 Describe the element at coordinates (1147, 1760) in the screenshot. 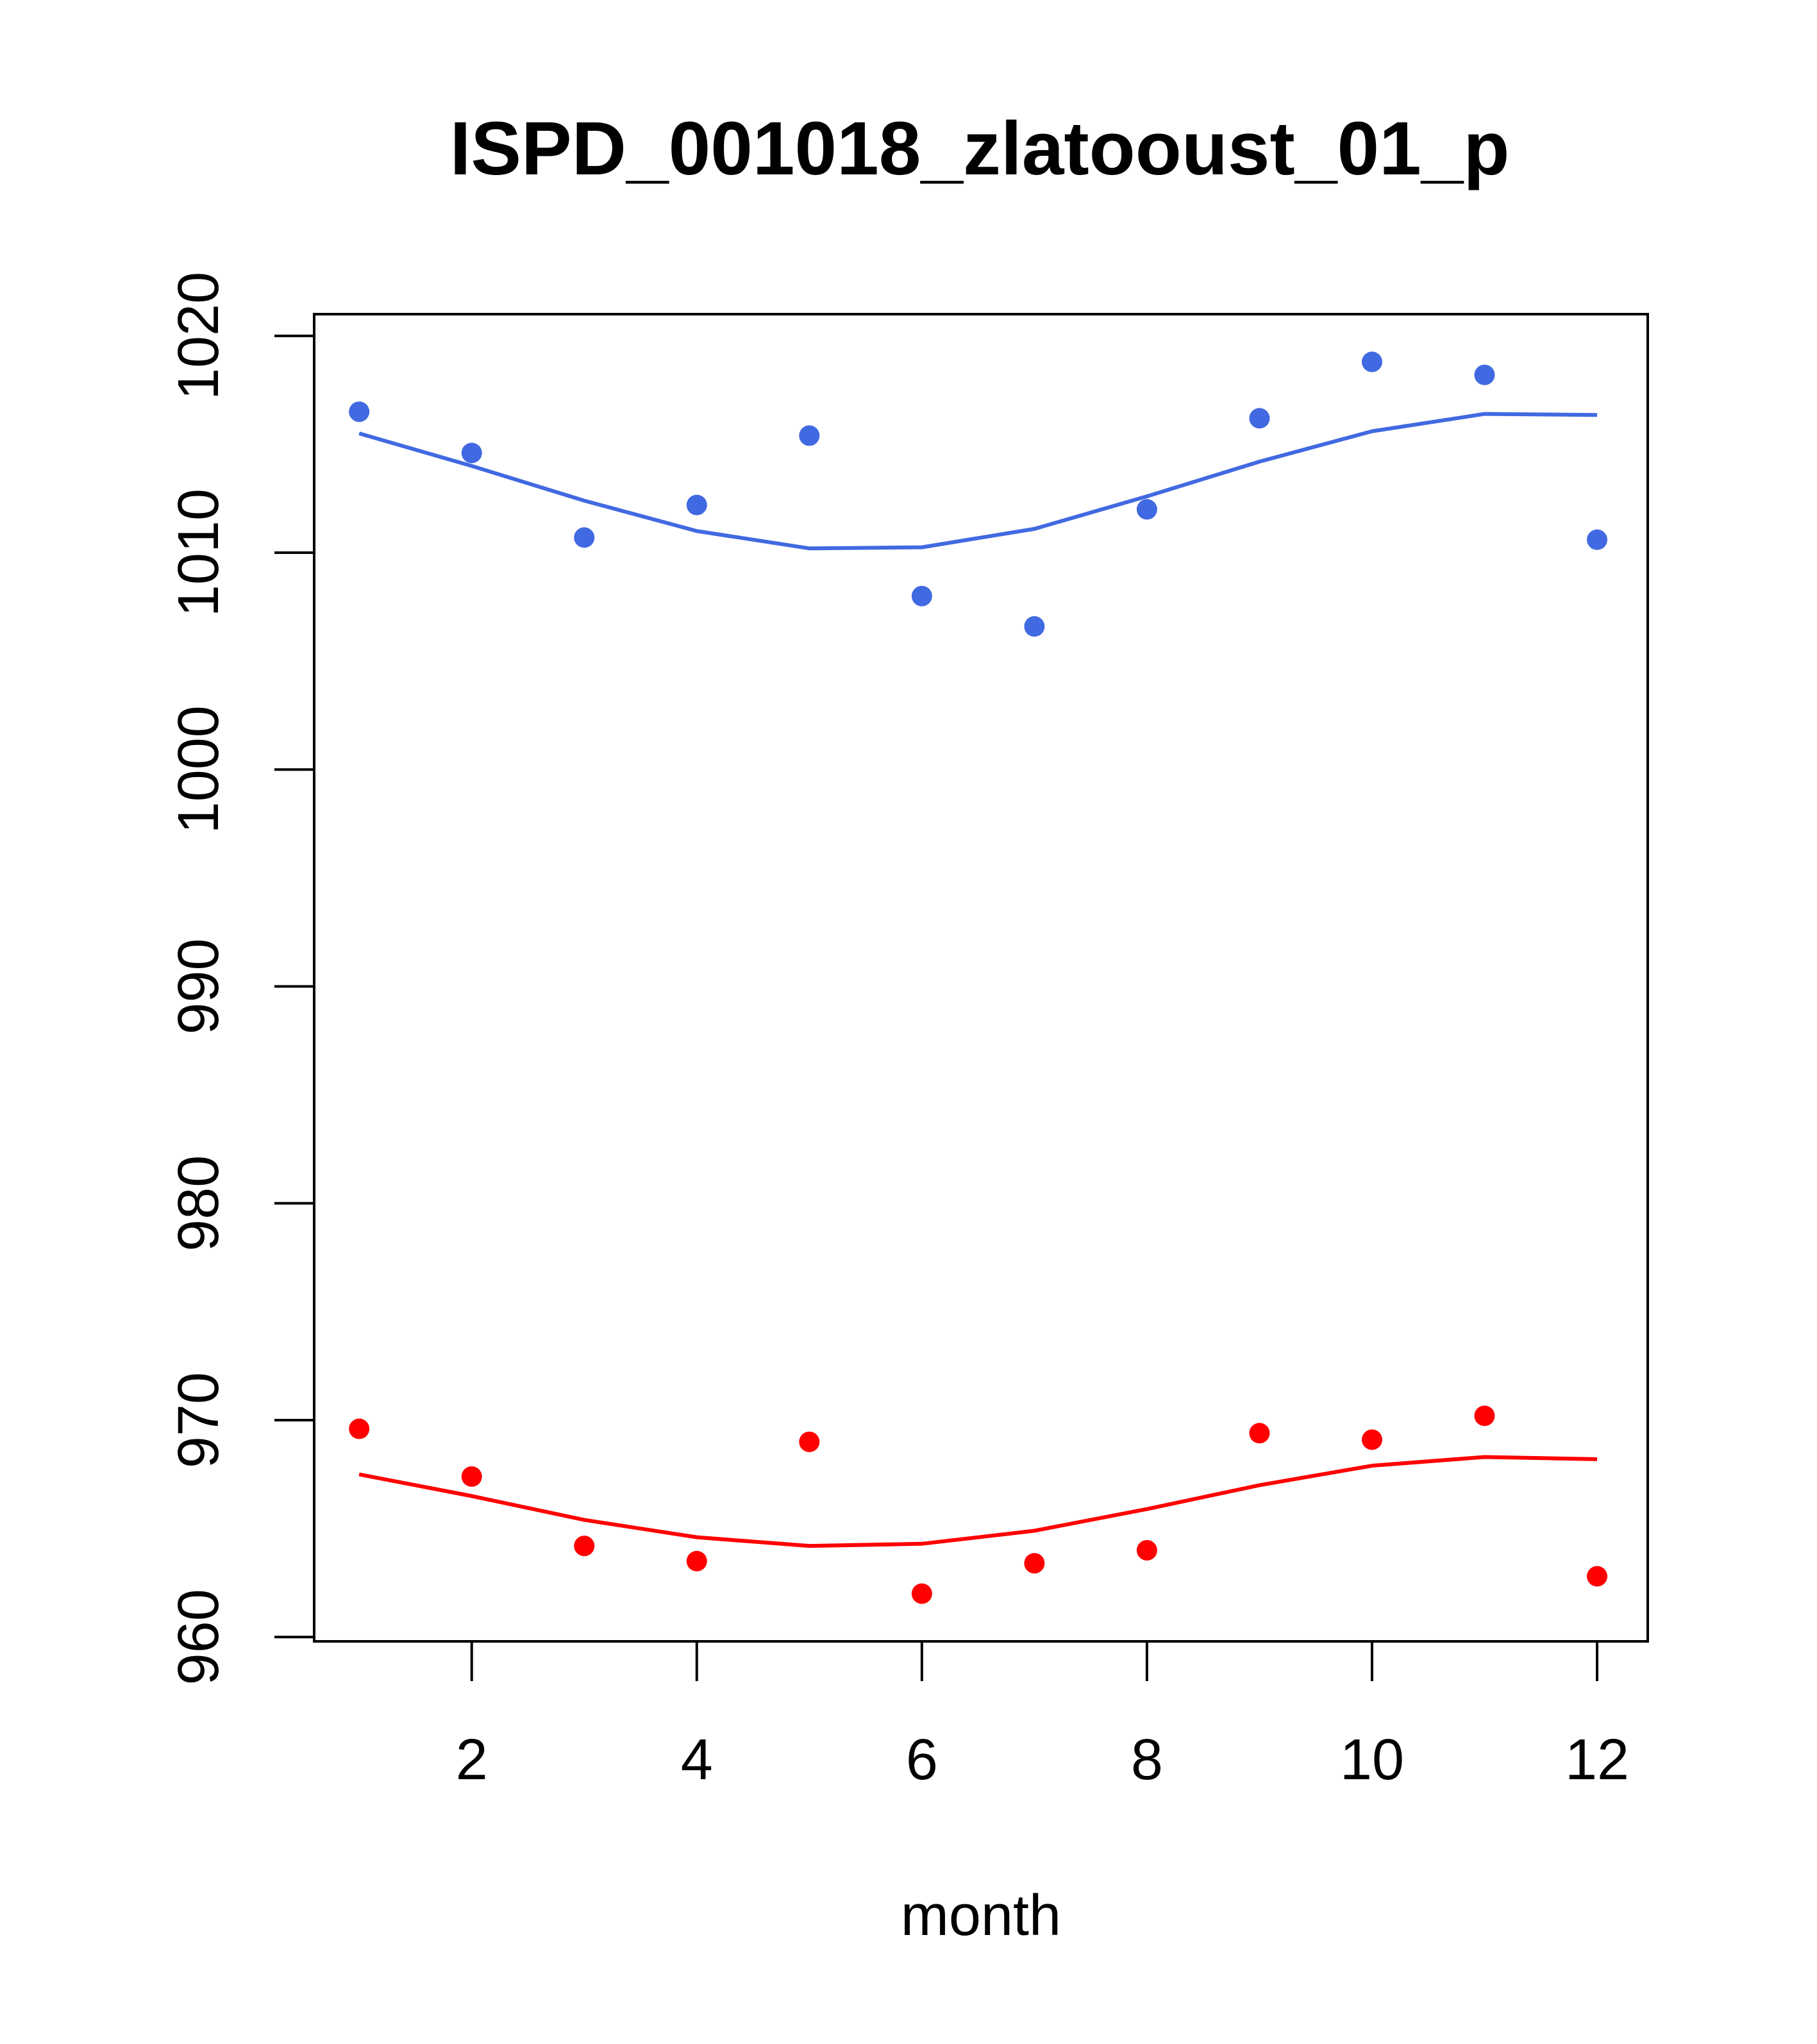

I see `x-tick-label: 8` at that location.